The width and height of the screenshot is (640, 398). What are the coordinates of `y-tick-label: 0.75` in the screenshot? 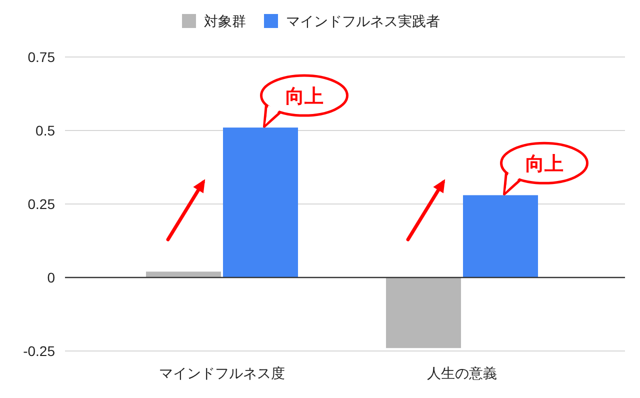 It's located at (42, 57).